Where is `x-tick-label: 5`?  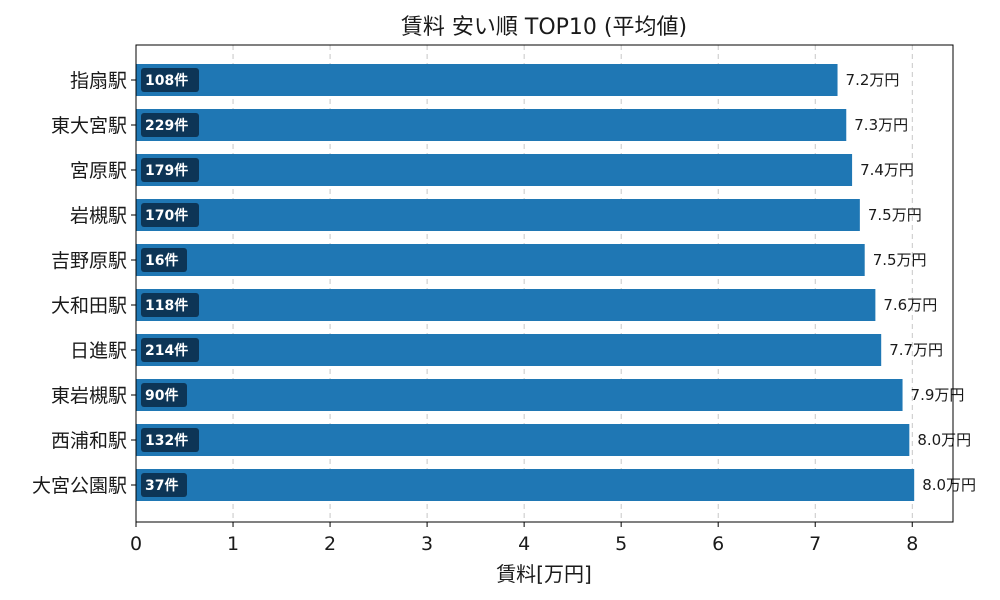
x-tick-label: 5 is located at coordinates (621, 544).